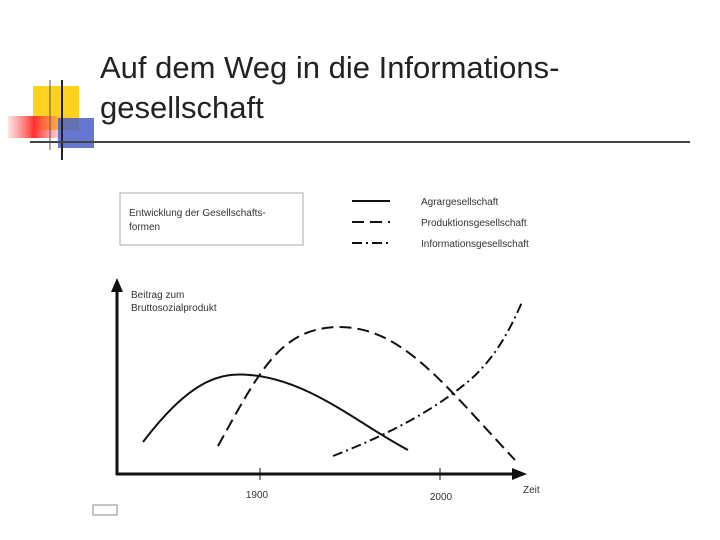 The width and height of the screenshot is (720, 540). I want to click on logo-red, so click(34, 127).